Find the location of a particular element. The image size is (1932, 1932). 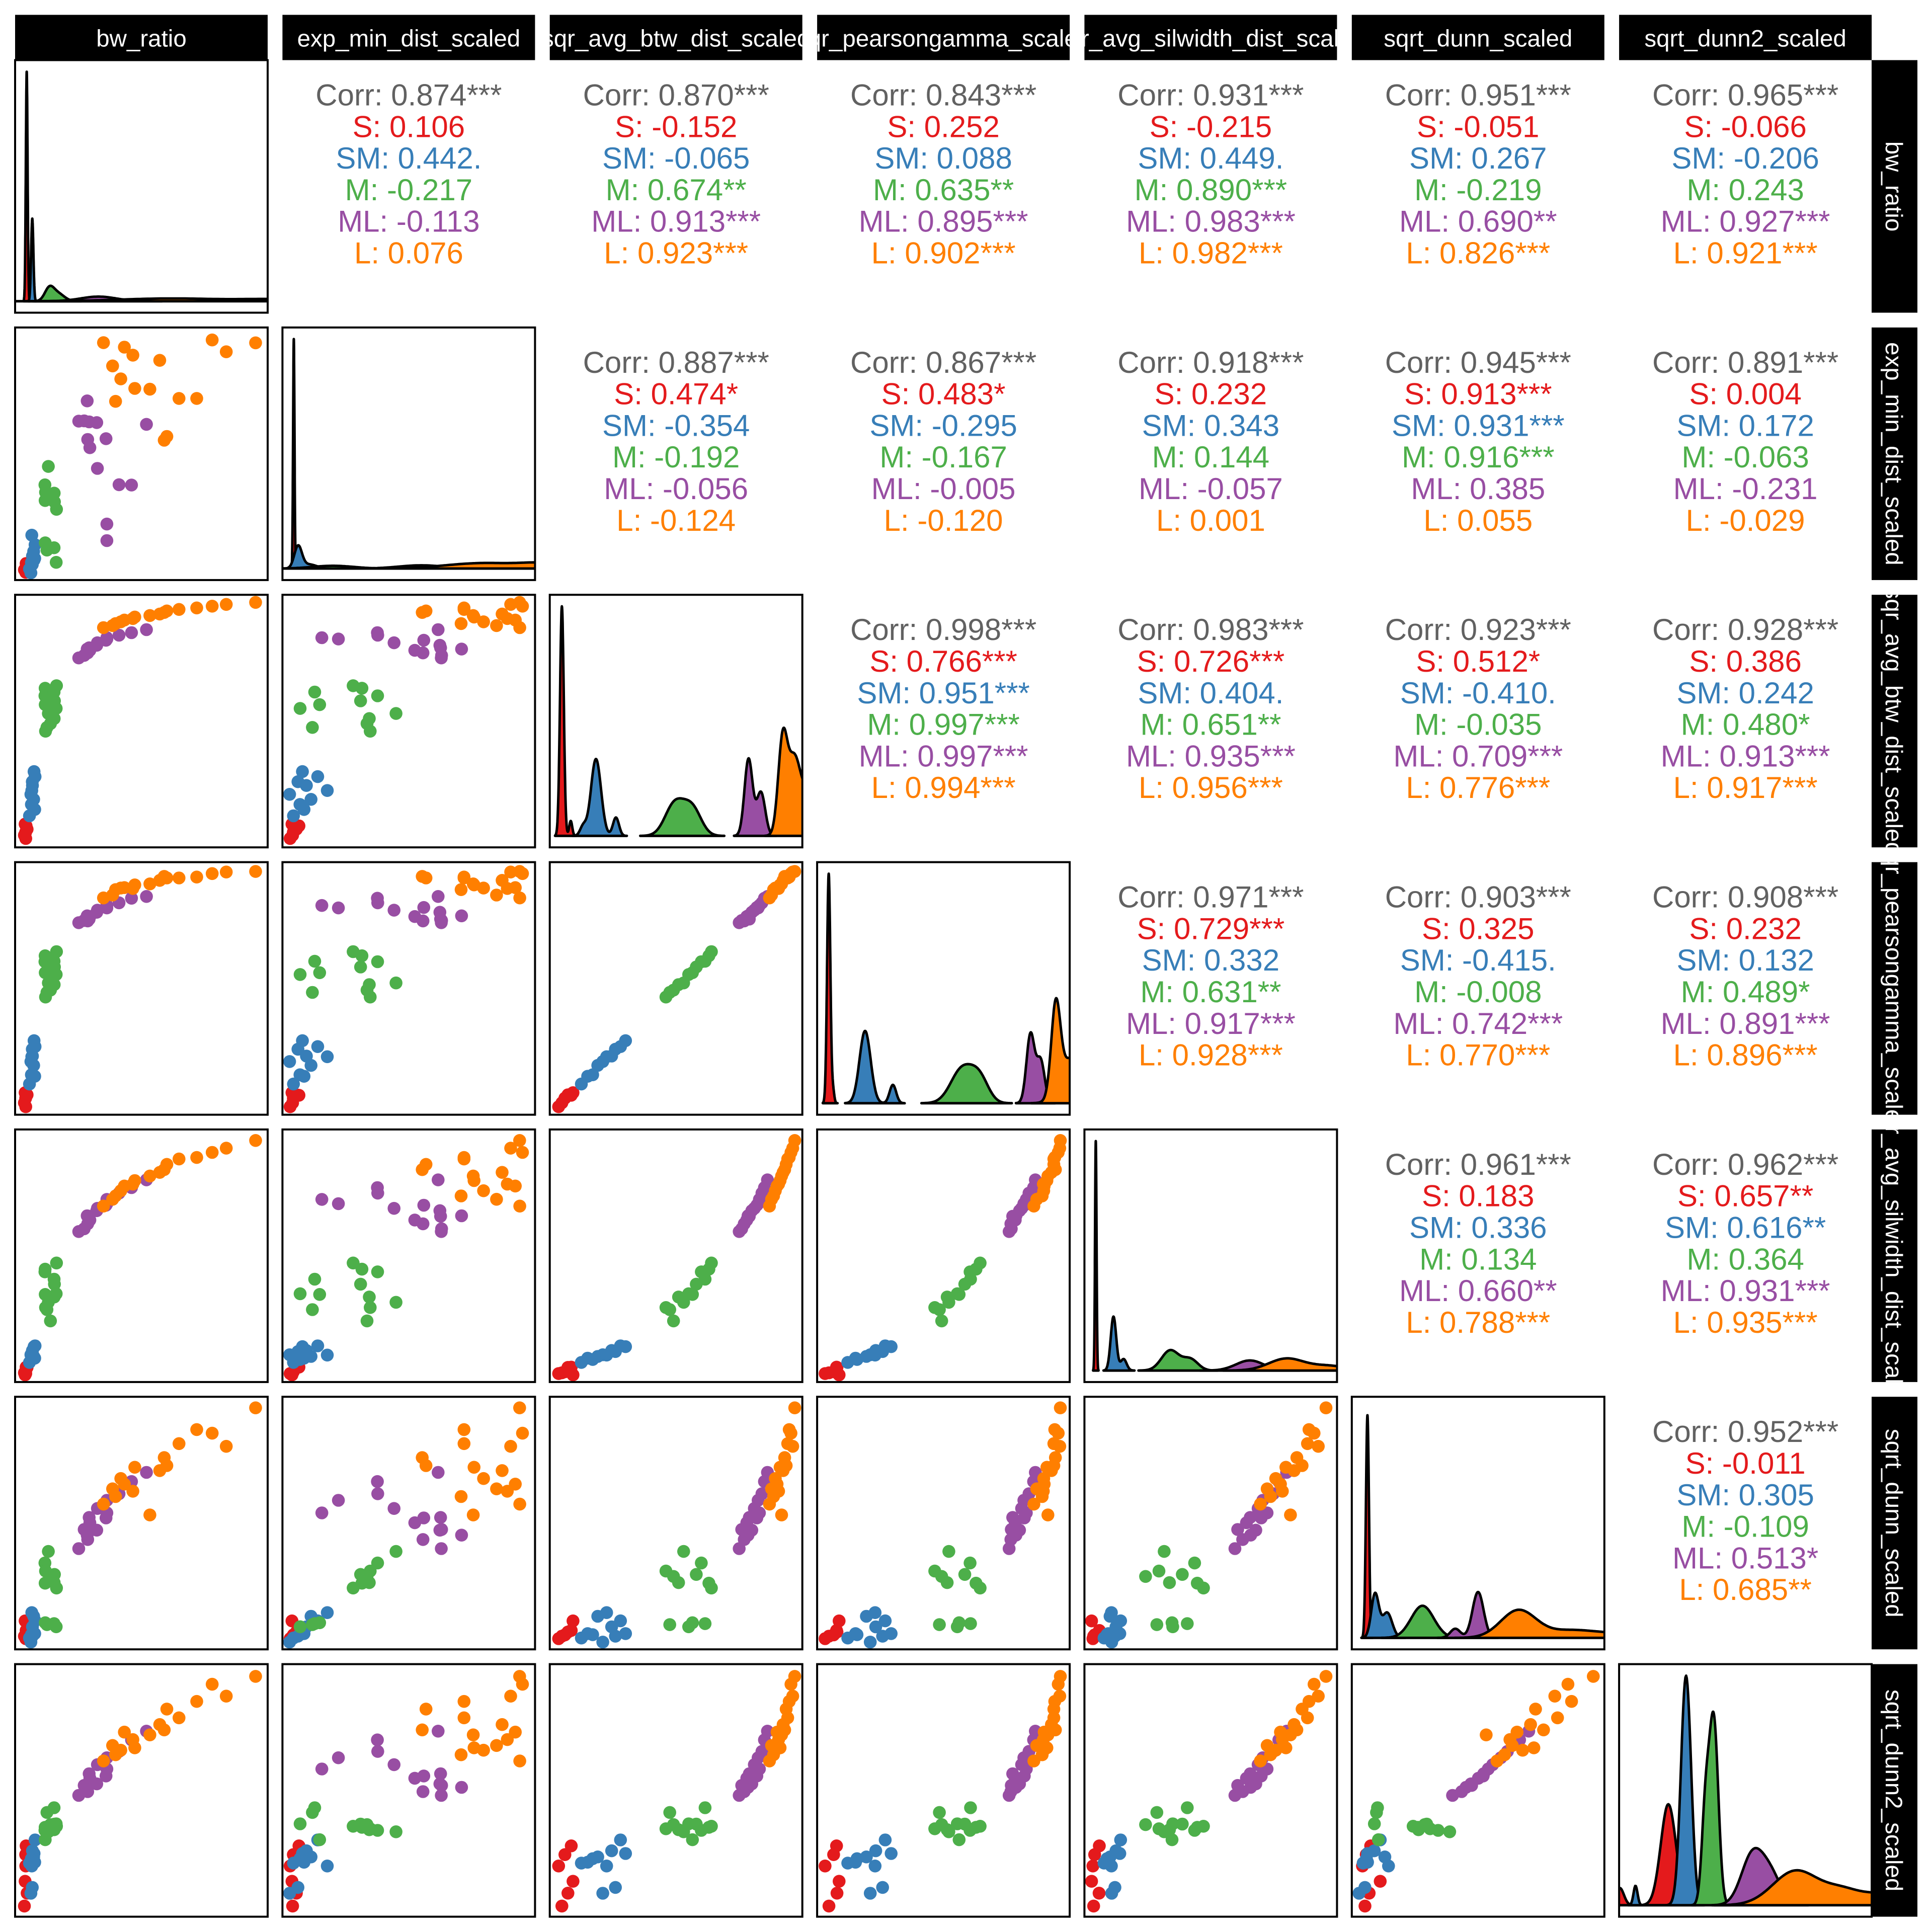

svg-text: Corr: 0.867*** is located at coordinates (943, 363).